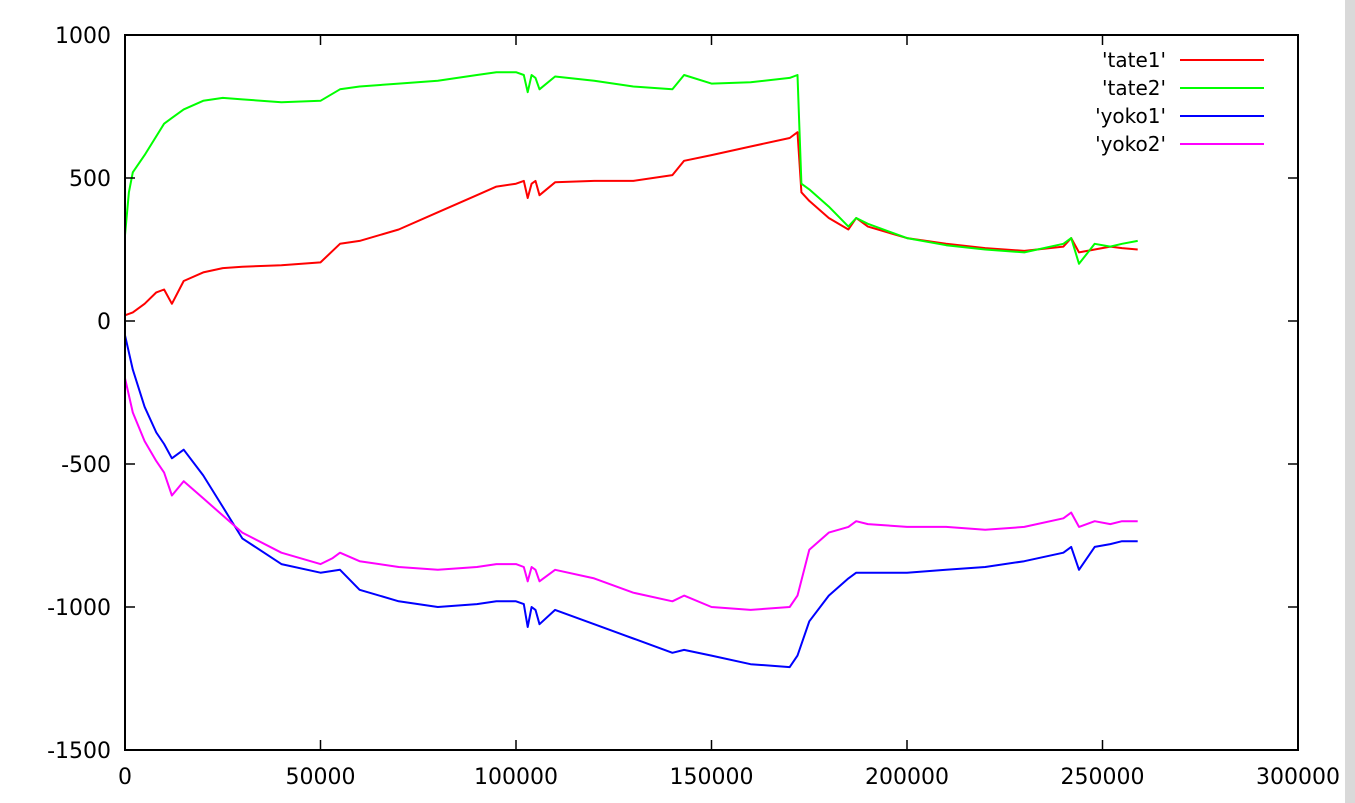 The height and width of the screenshot is (803, 1355). Describe the element at coordinates (1134, 60) in the screenshot. I see `legend-label: 'tate1'` at that location.